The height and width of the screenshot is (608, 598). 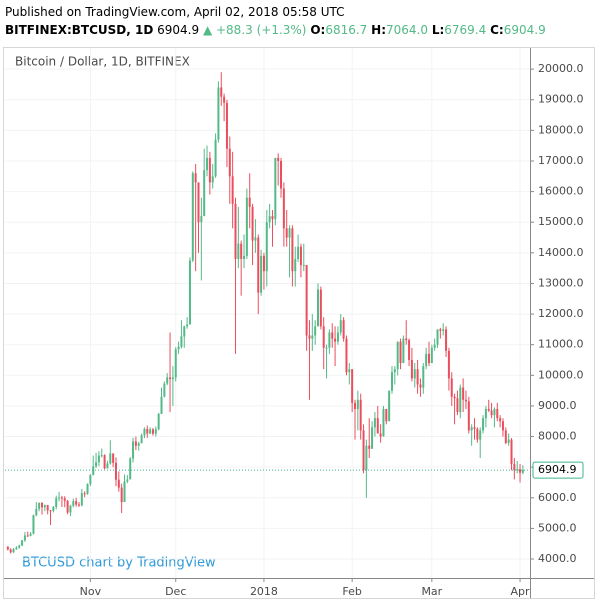 What do you see at coordinates (438, 30) in the screenshot?
I see `ohlc-label: L:` at bounding box center [438, 30].